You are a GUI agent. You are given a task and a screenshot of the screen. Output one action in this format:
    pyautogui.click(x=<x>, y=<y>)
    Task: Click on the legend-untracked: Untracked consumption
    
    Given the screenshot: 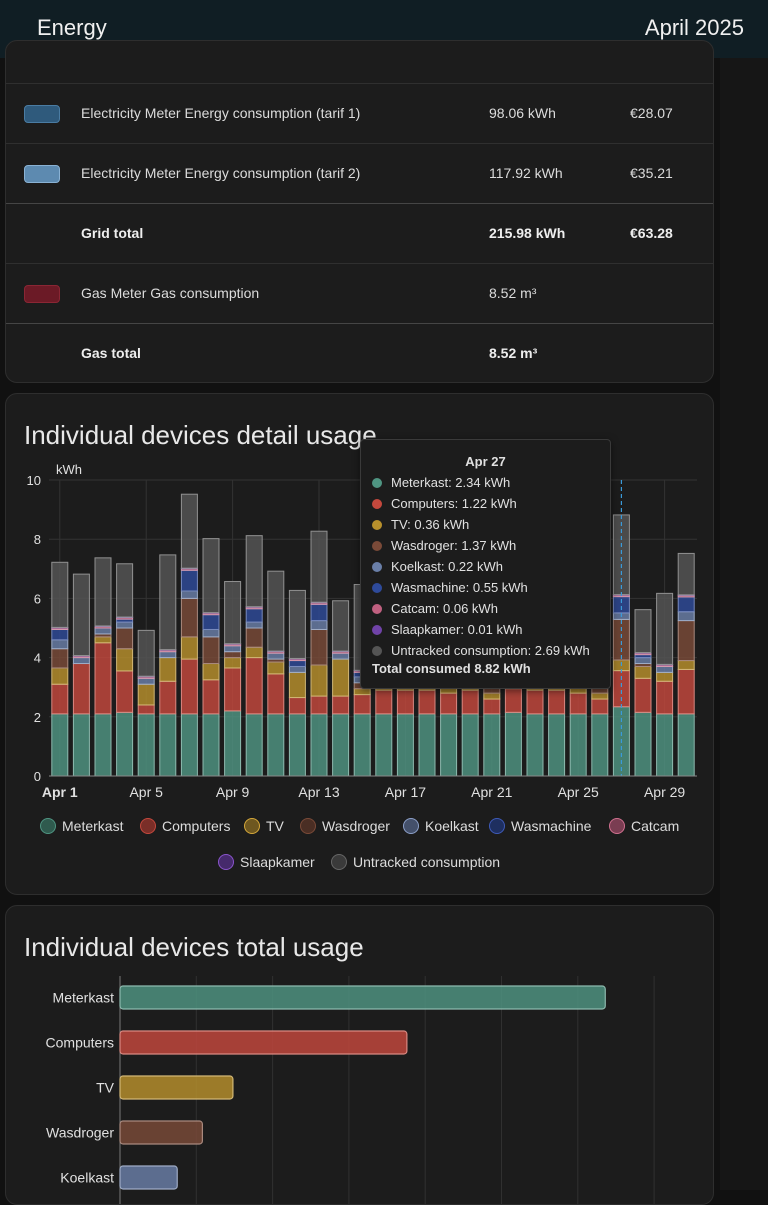 What is the action you would take?
    pyautogui.click(x=415, y=862)
    